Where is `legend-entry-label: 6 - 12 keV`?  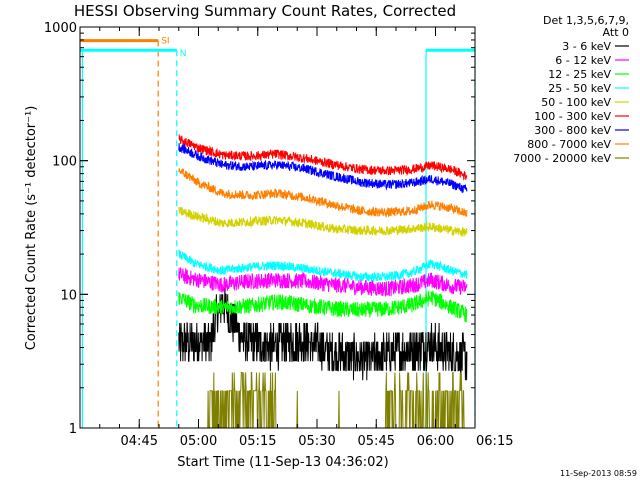
legend-entry-label: 6 - 12 keV is located at coordinates (583, 60).